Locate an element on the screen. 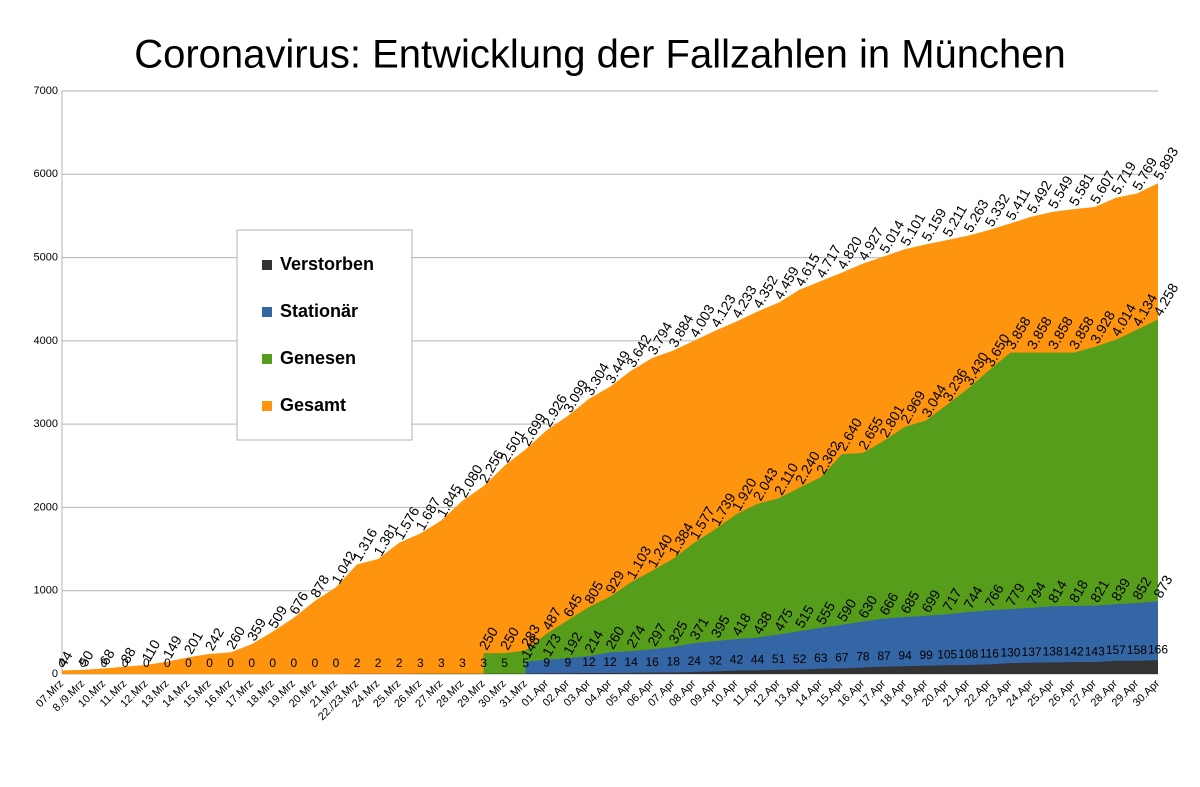  data-label: 105 is located at coordinates (947, 654).